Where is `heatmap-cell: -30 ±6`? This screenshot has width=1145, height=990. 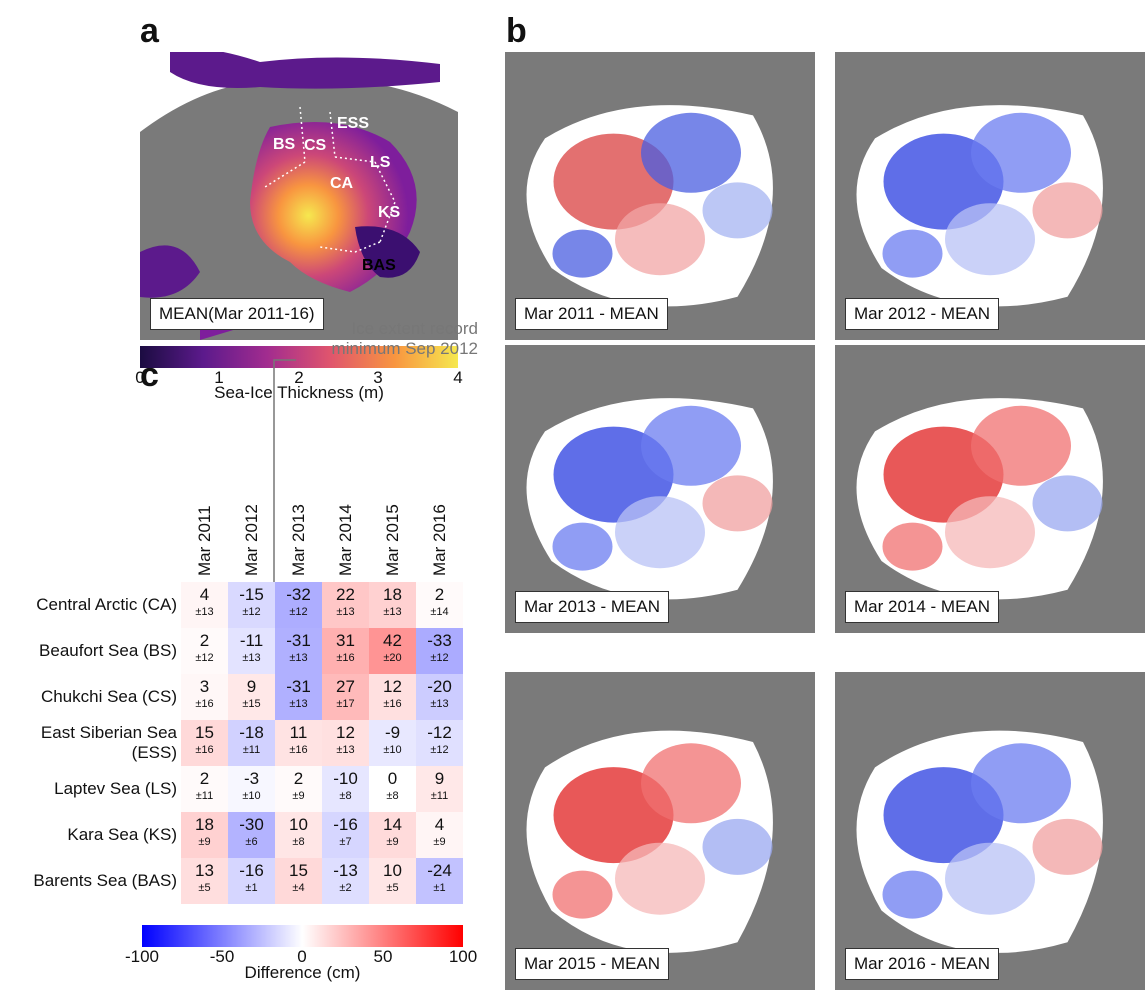 heatmap-cell: -30 ±6 is located at coordinates (251, 835).